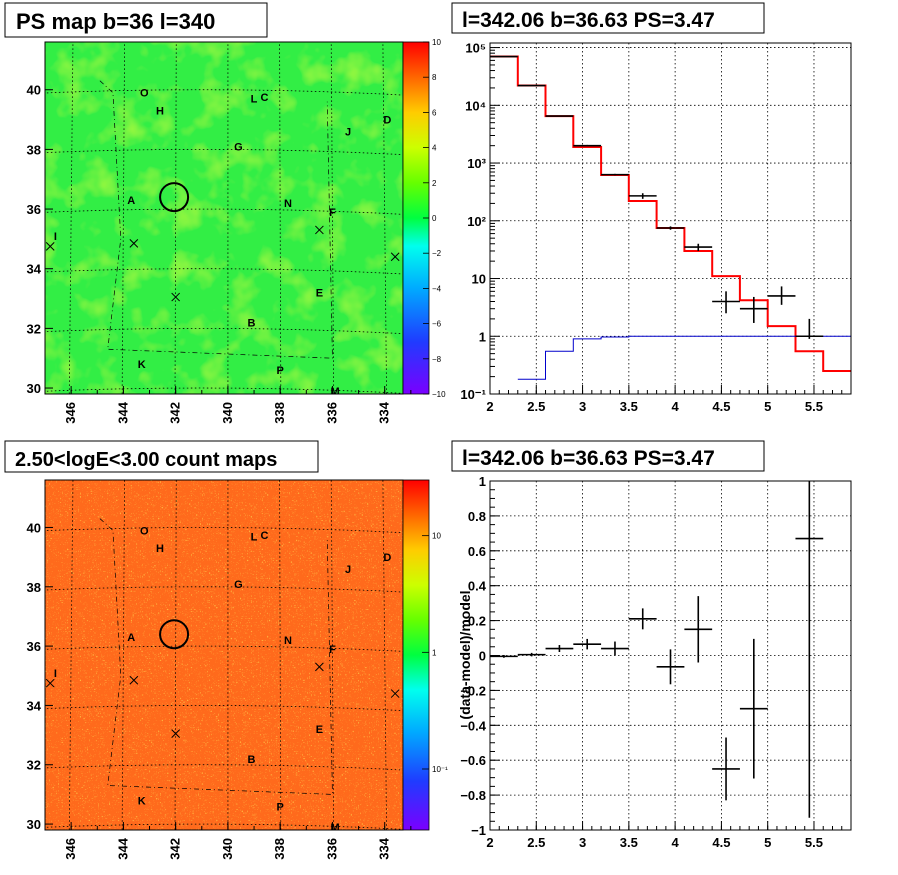  Describe the element at coordinates (332, 650) in the screenshot. I see `source-label-F: F` at that location.